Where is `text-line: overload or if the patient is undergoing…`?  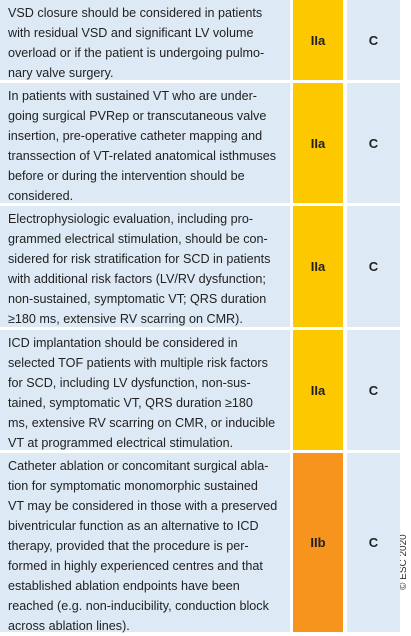 text-line: overload or if the patient is undergoing… is located at coordinates (136, 53).